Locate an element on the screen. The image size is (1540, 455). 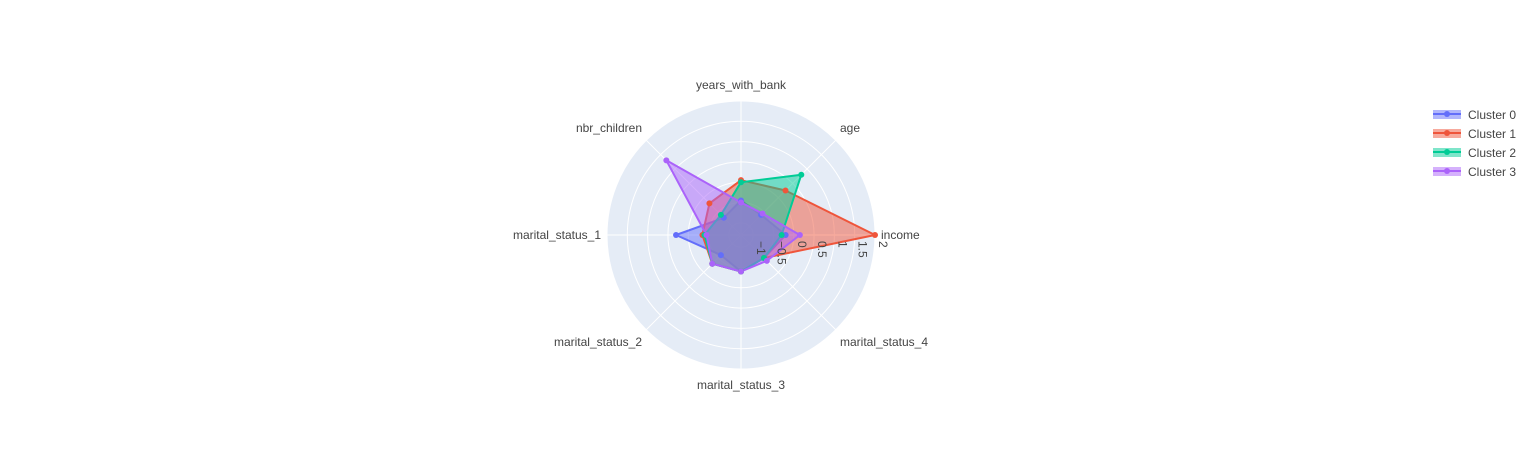
category-label: marital_status_2 is located at coordinates (598, 342).